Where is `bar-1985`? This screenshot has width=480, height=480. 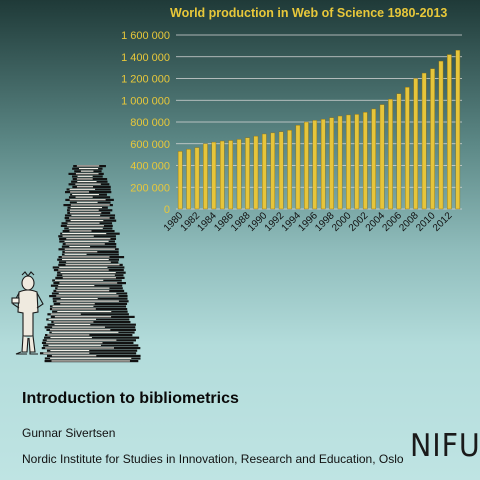
bar-1985 is located at coordinates (222, 175).